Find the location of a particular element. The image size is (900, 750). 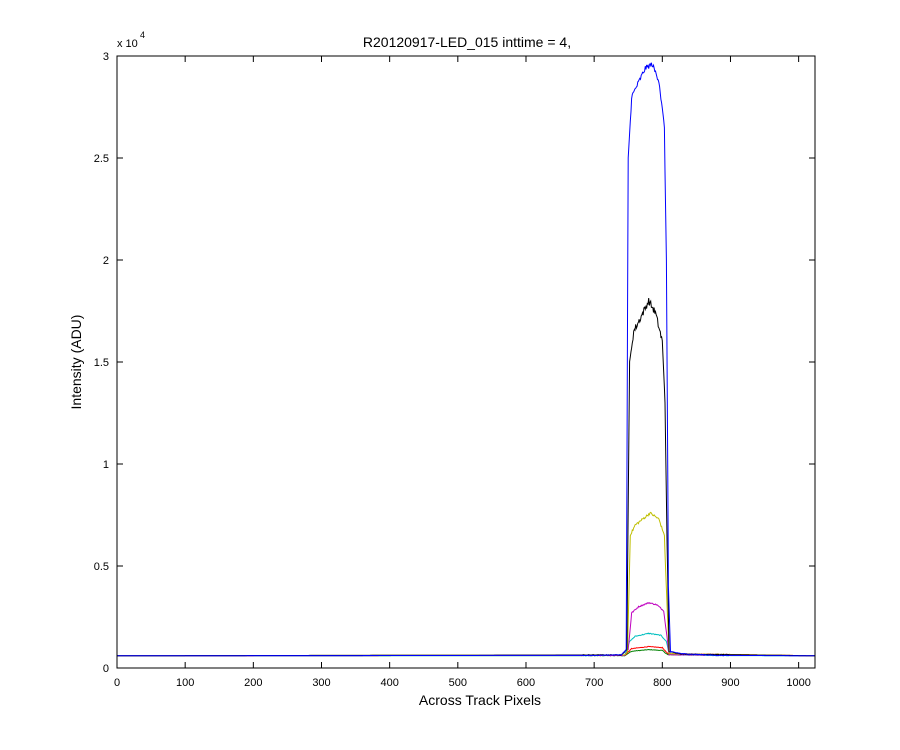

x-tick-label-4: 400 is located at coordinates (389, 683).